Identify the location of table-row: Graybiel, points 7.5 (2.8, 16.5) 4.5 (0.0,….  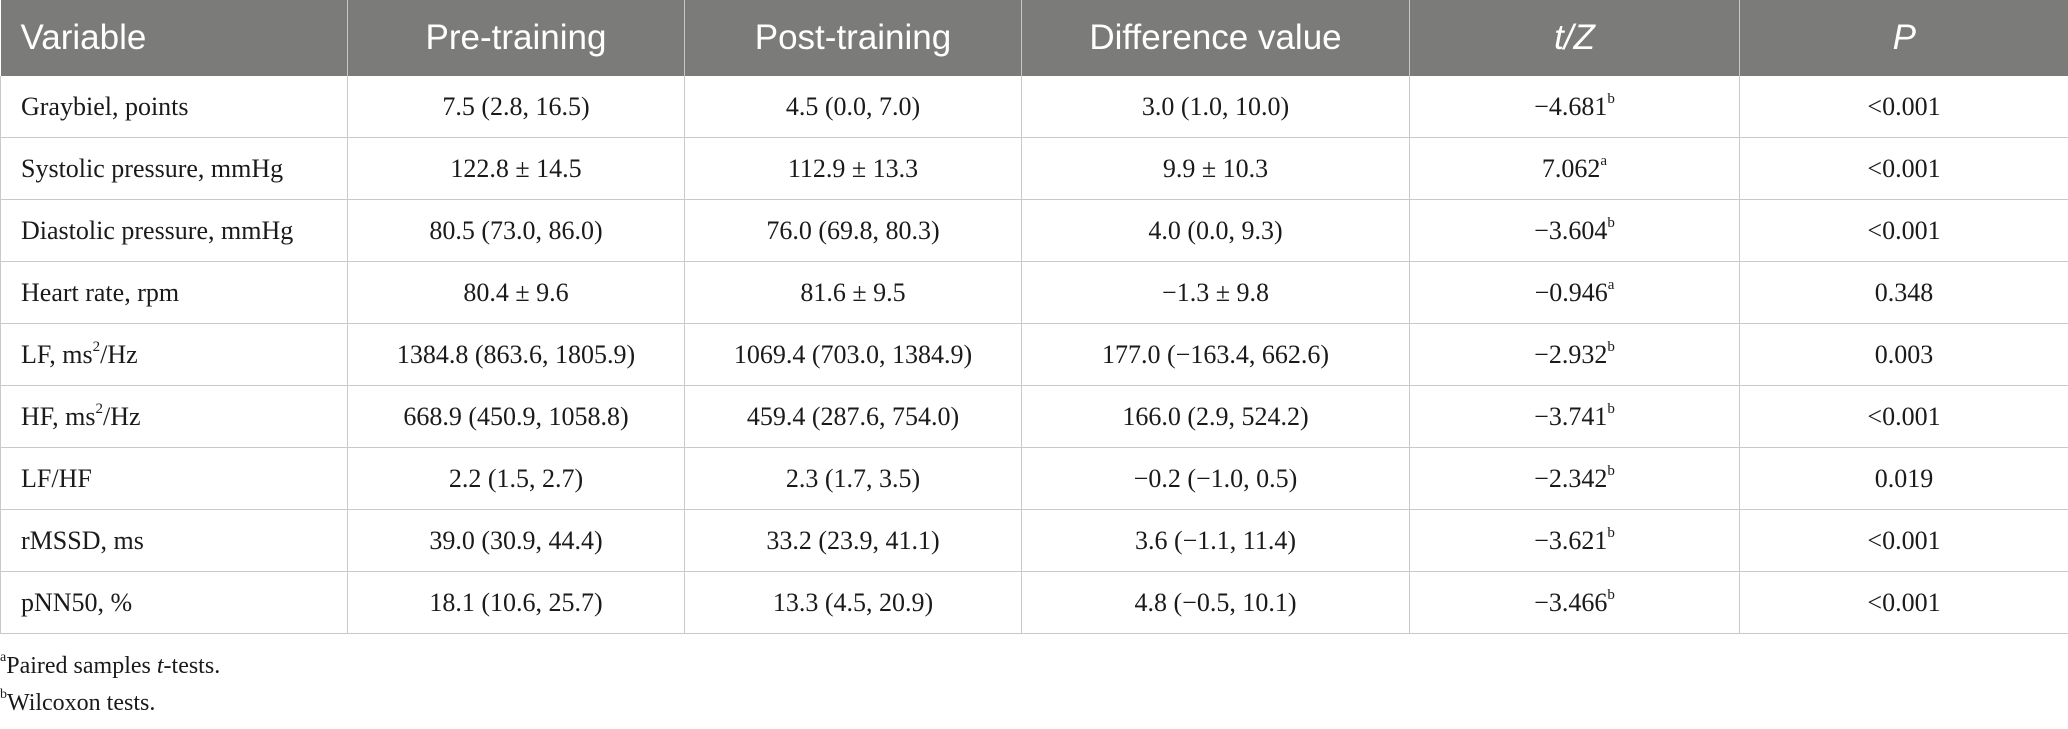
(1034, 107).